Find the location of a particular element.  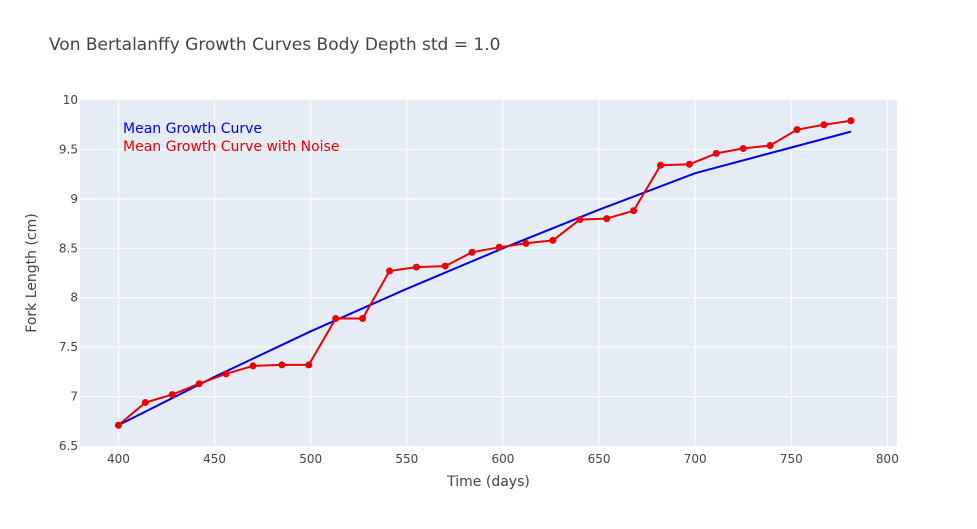

x-axis-label: Time (days) is located at coordinates (488, 482).